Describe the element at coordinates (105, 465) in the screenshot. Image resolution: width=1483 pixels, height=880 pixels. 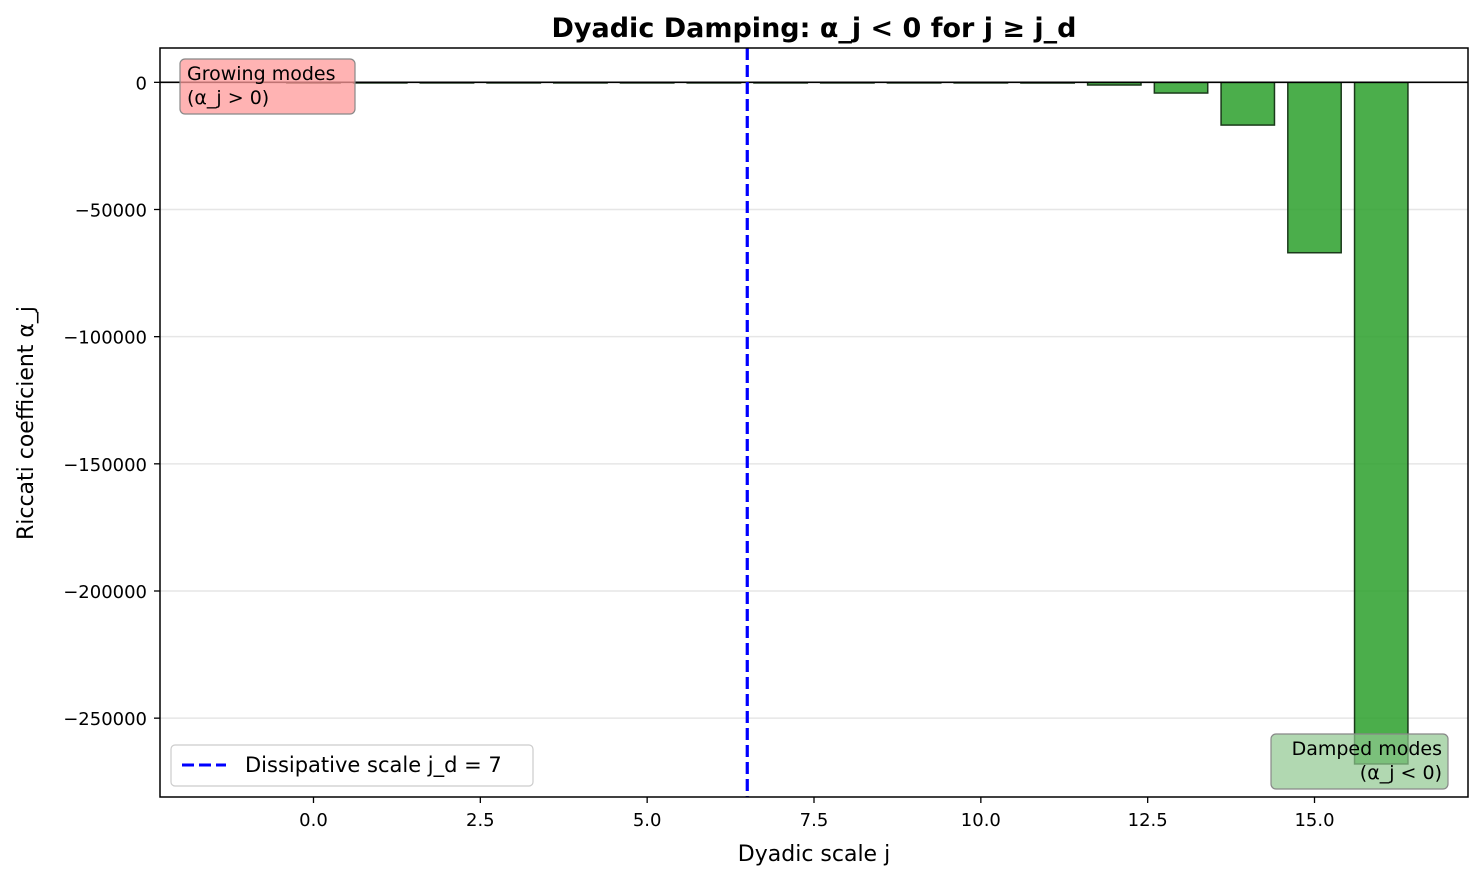
I see `y-tick-label-3: −150000` at that location.